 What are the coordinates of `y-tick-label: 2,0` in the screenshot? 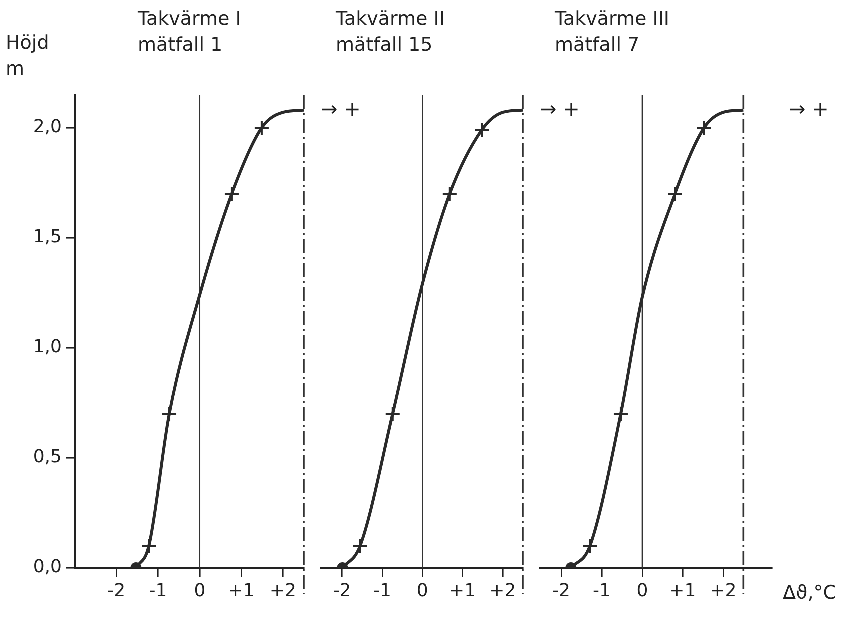 It's located at (47, 127).